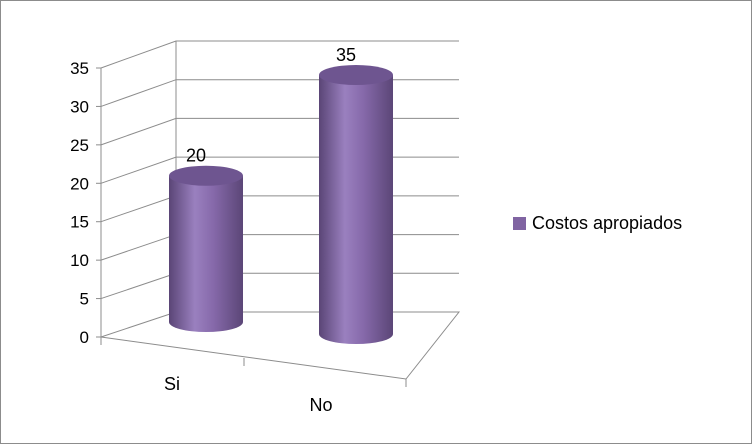 The width and height of the screenshot is (752, 444). I want to click on y-tick-label: 15, so click(79, 222).